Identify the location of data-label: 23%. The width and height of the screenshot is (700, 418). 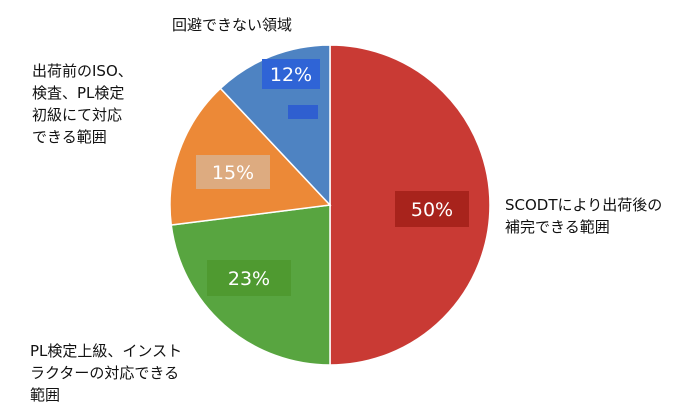
(249, 279).